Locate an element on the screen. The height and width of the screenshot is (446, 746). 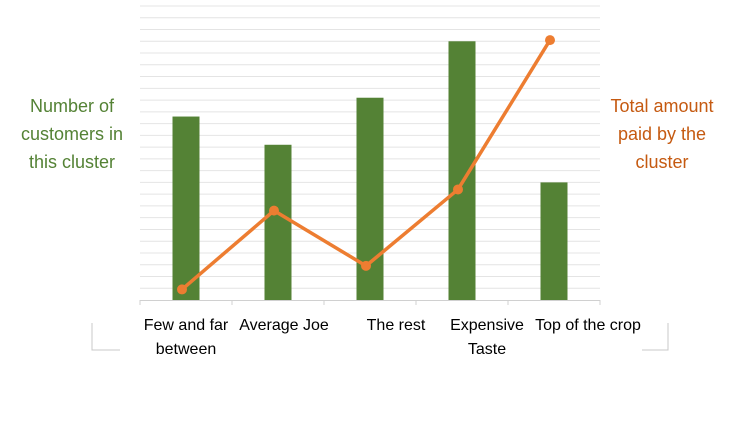
left-axis-label: Number of customers in this cluster is located at coordinates (72, 134).